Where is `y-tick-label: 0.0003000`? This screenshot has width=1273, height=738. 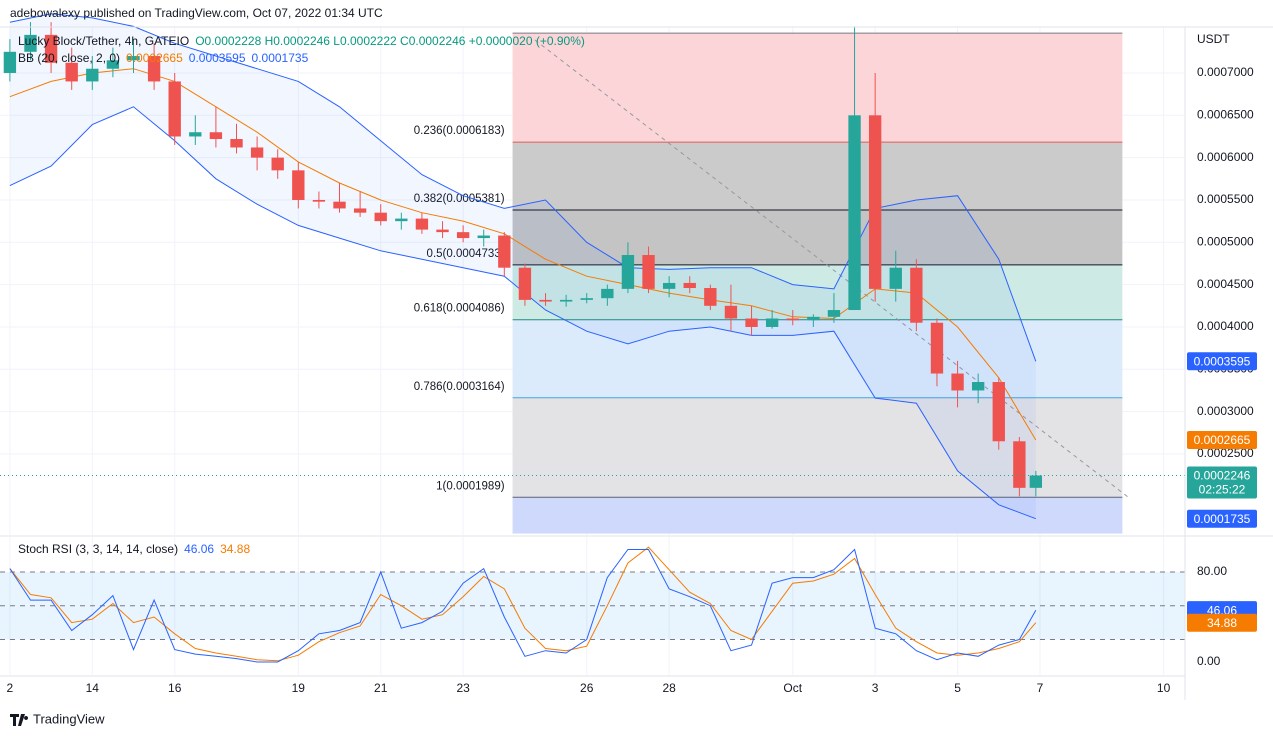
y-tick-label: 0.0003000 is located at coordinates (1225, 411).